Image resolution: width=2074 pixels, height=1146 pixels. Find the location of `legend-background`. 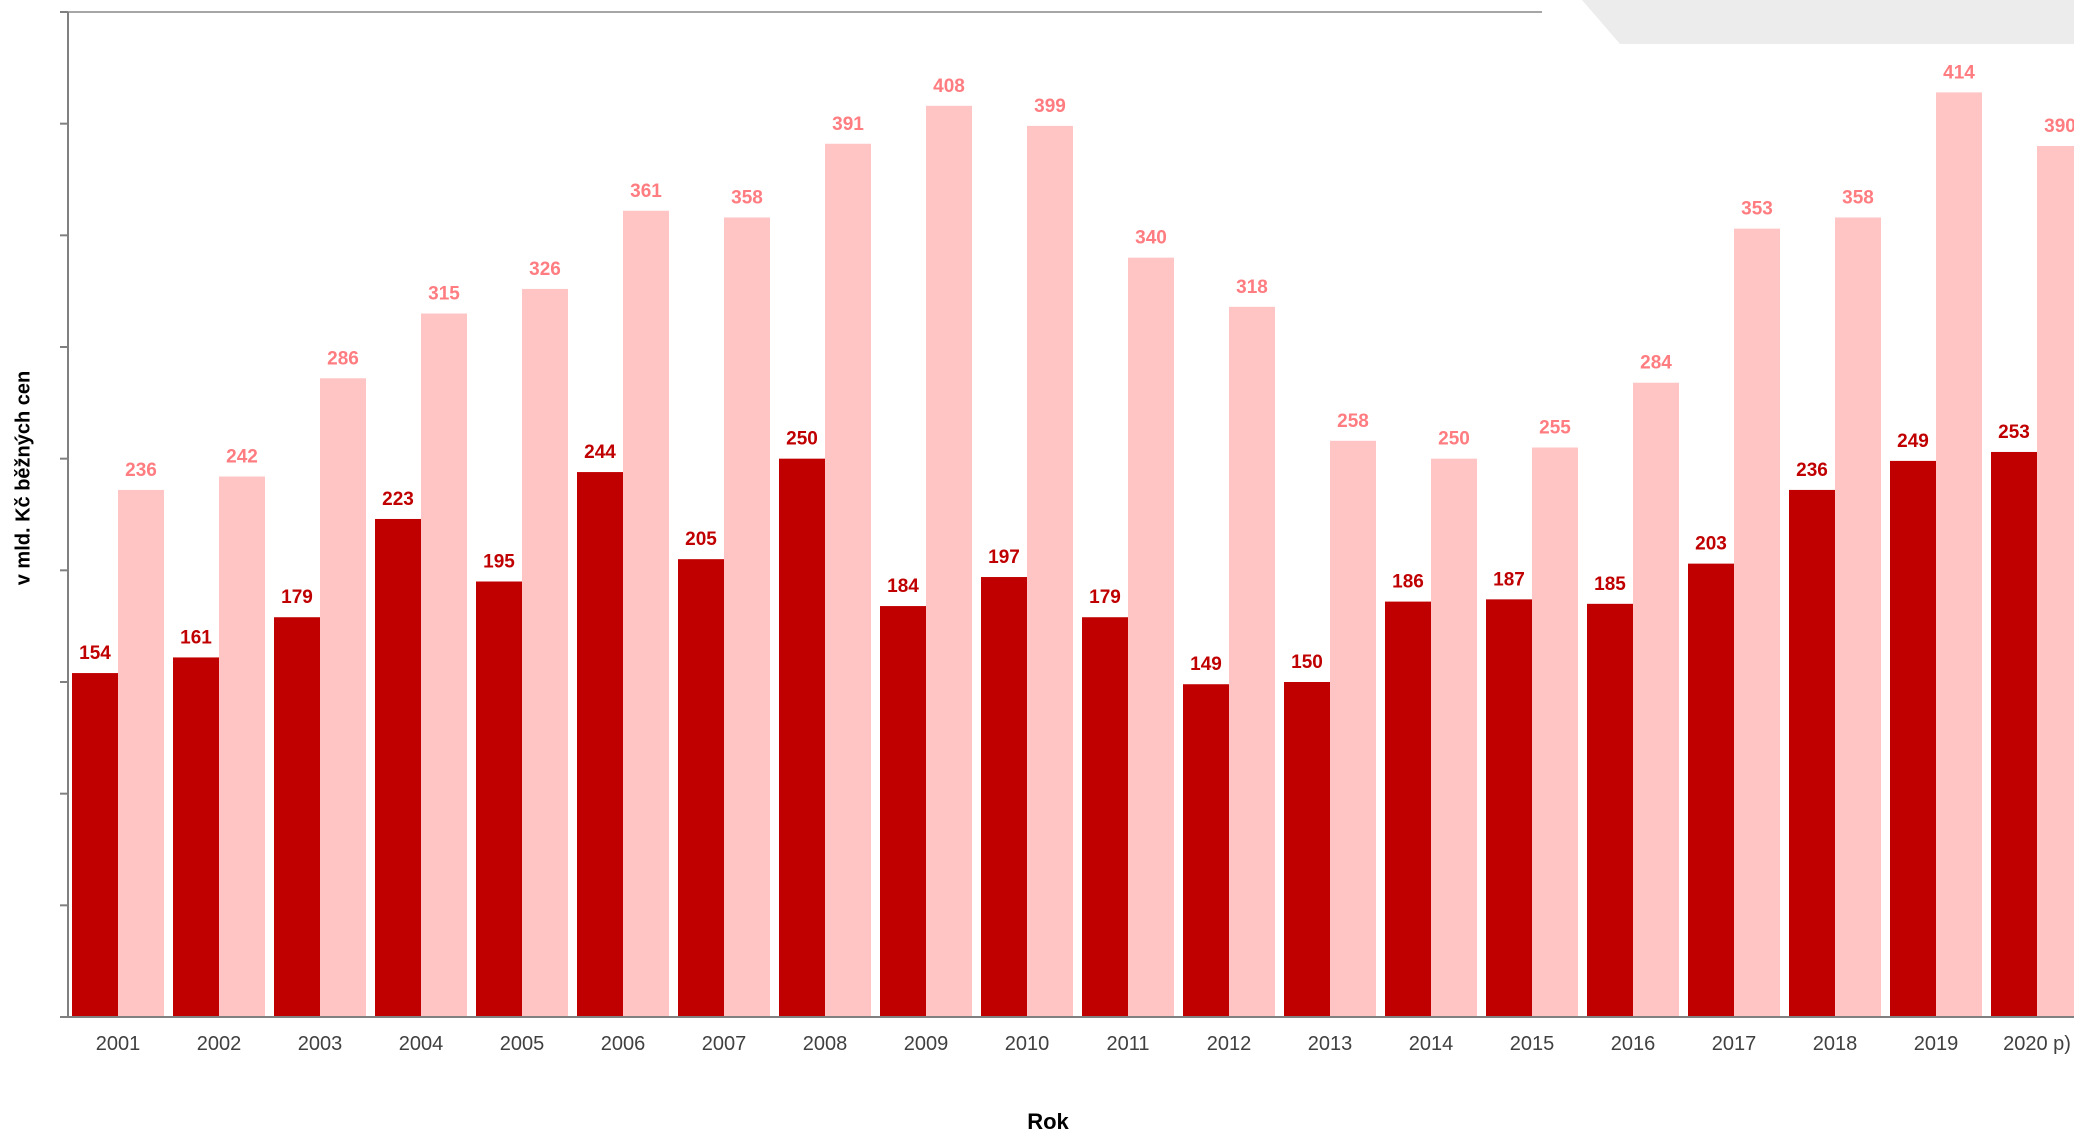

legend-background is located at coordinates (1828, 22).